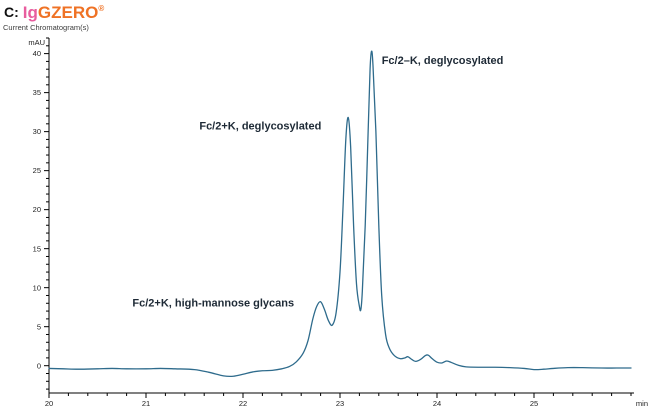 This screenshot has width=651, height=409. Describe the element at coordinates (37, 248) in the screenshot. I see `y-tick-label: 15` at that location.